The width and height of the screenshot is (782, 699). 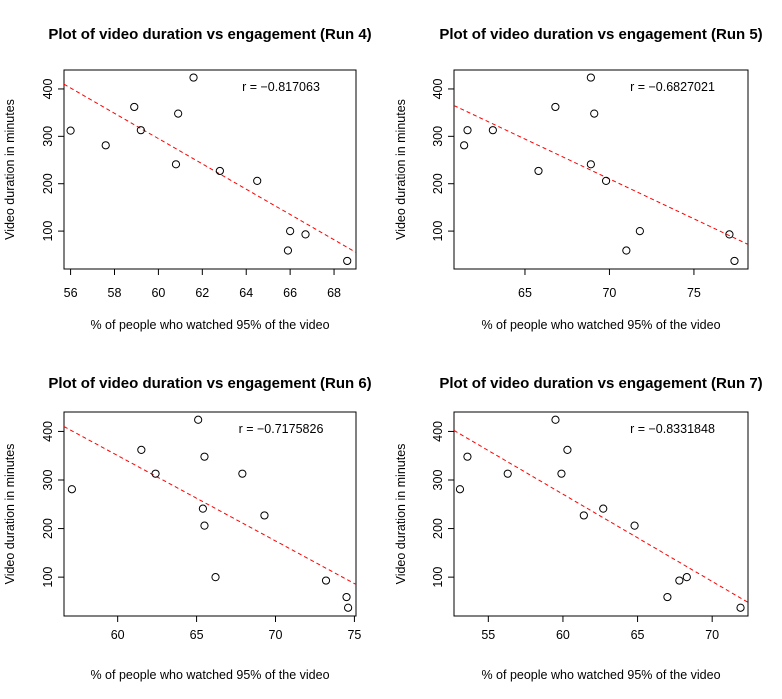 I want to click on x-tick-label: 66, so click(x=290, y=293).